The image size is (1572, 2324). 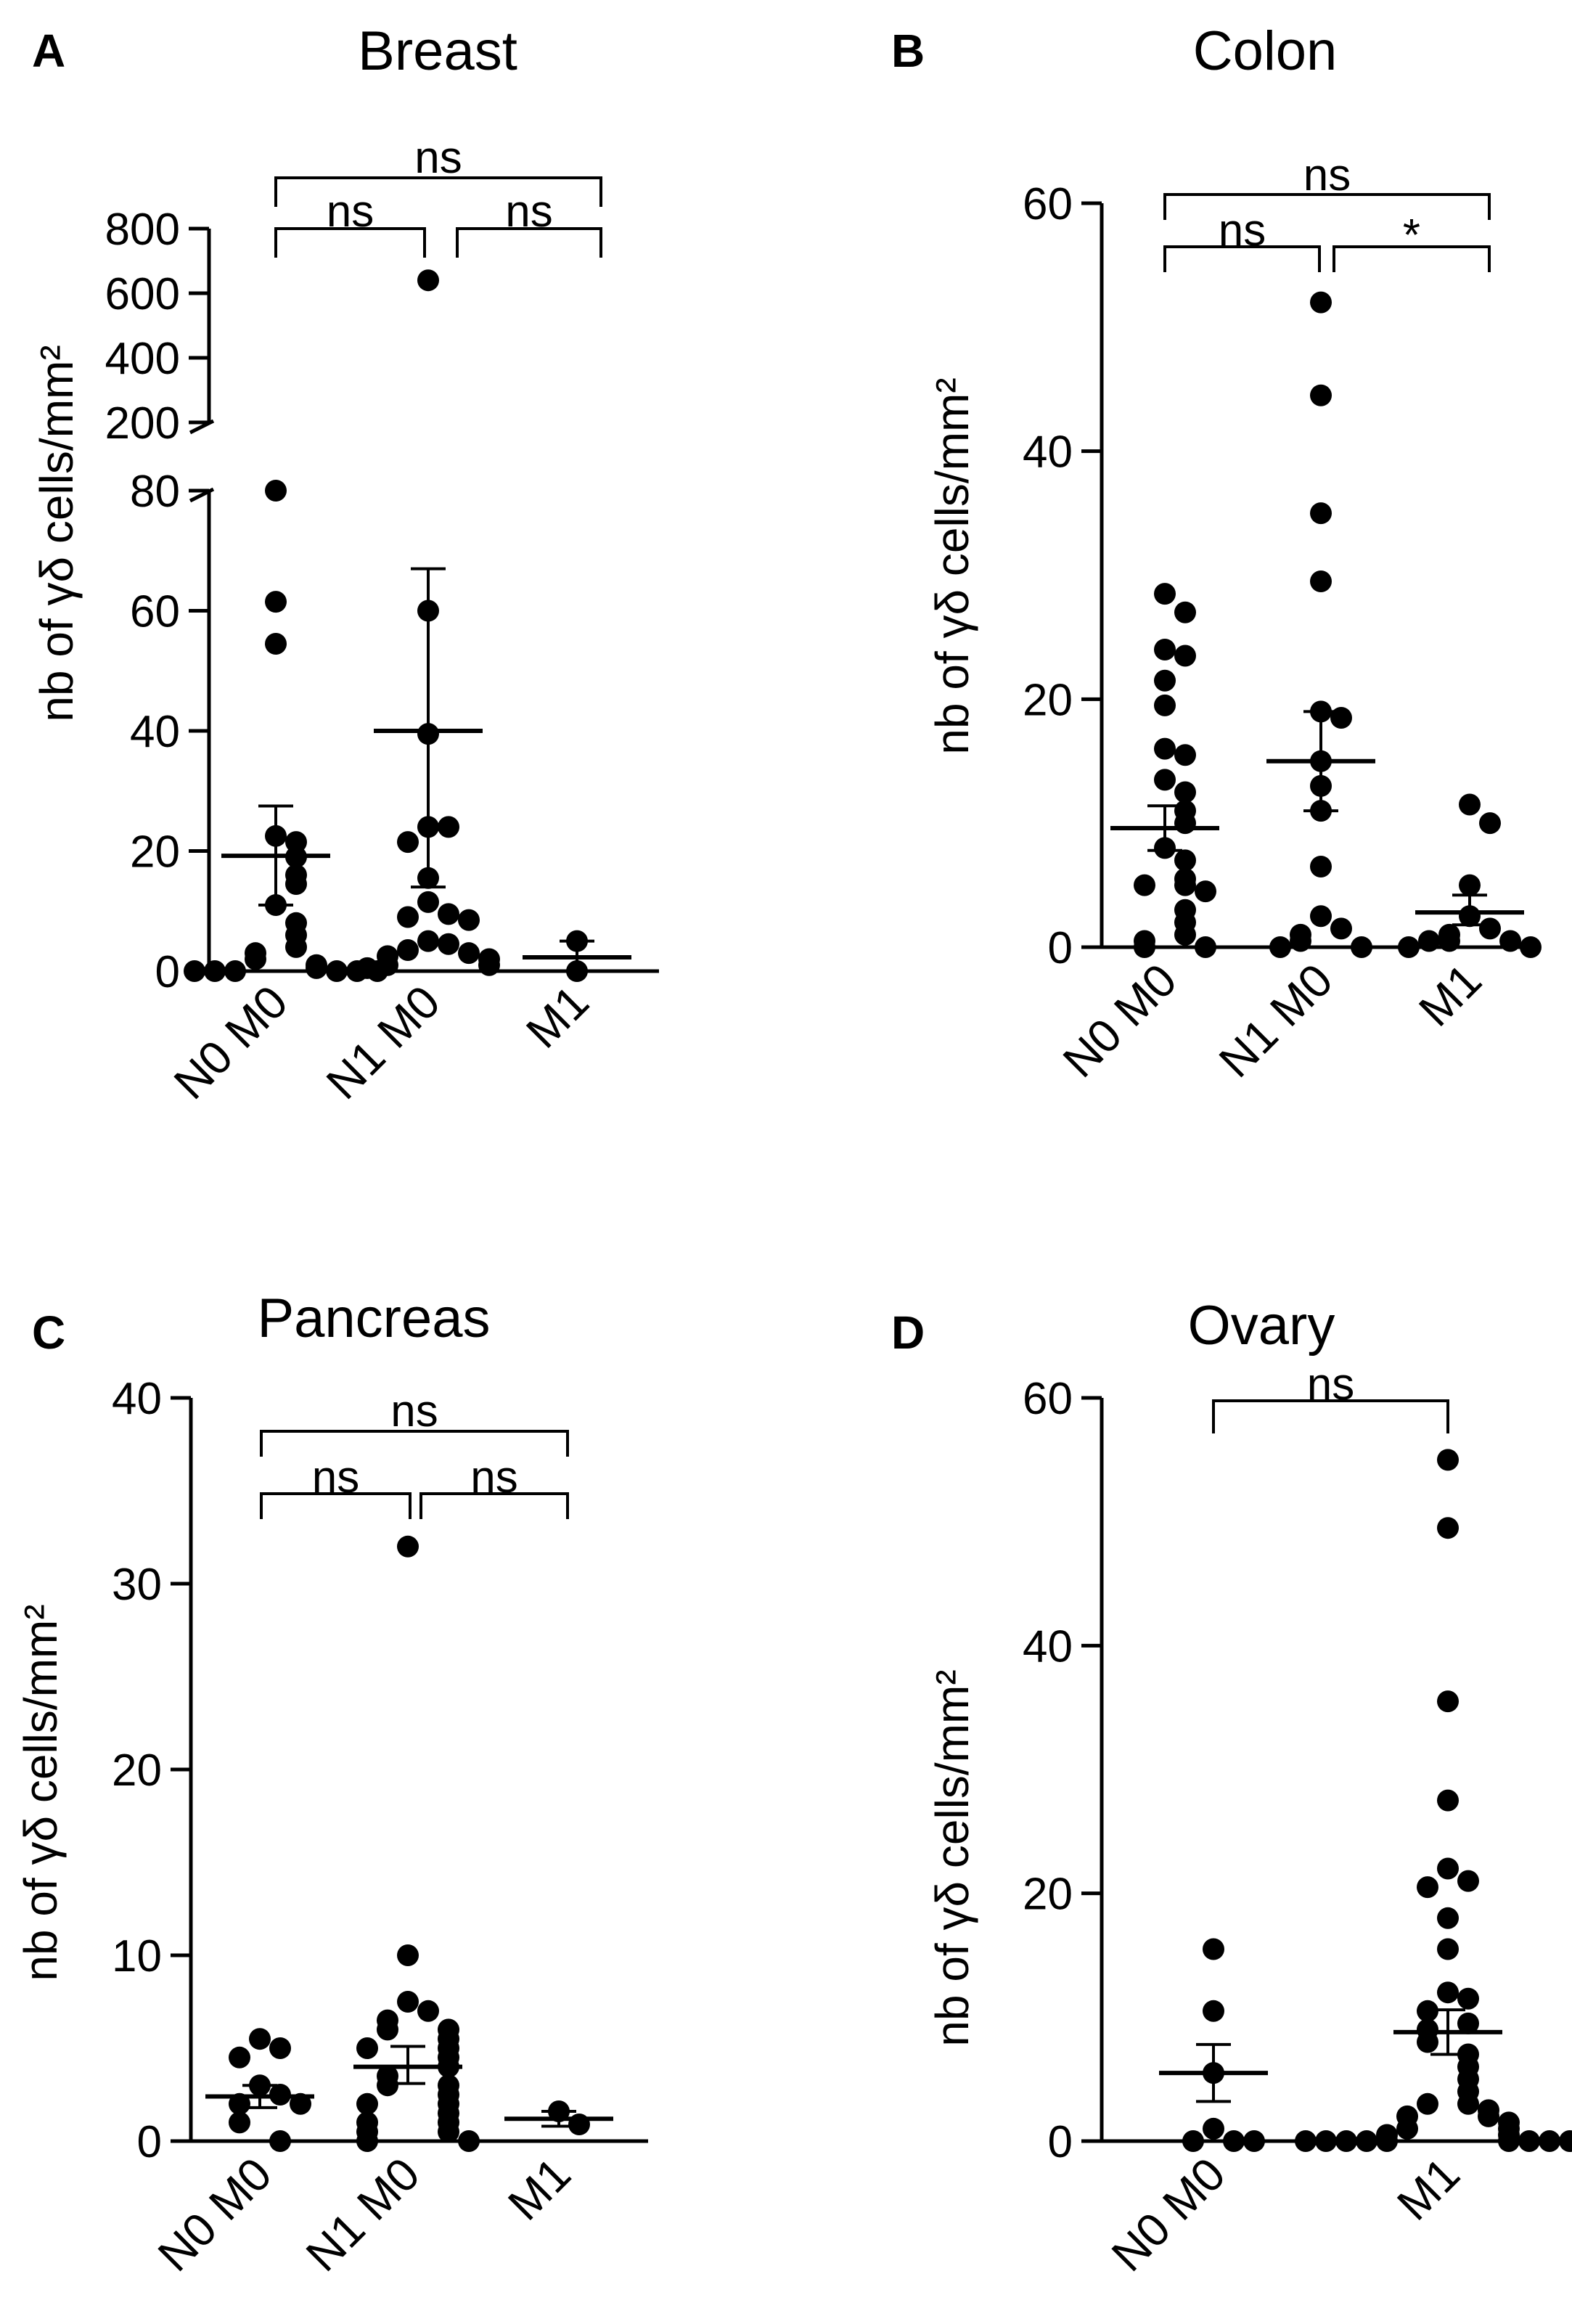 What do you see at coordinates (373, 1318) in the screenshot?
I see `panel-title: Pancreas` at bounding box center [373, 1318].